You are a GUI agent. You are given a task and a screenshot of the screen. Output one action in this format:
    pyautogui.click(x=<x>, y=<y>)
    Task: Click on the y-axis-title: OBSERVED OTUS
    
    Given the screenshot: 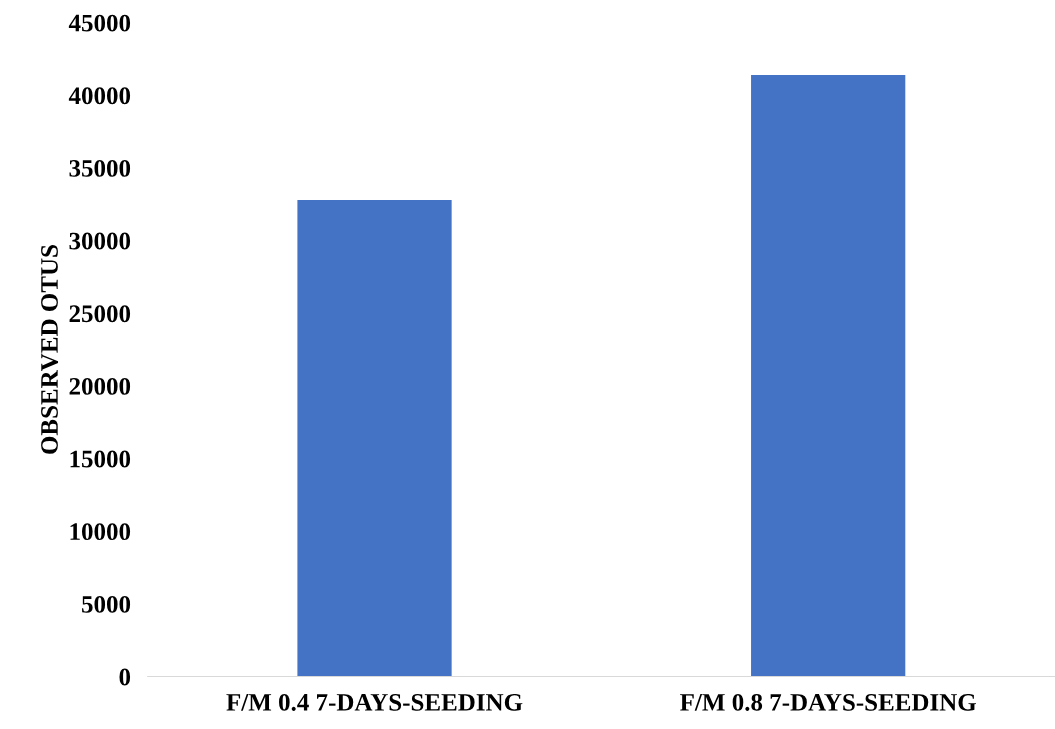 What is the action you would take?
    pyautogui.click(x=50, y=349)
    